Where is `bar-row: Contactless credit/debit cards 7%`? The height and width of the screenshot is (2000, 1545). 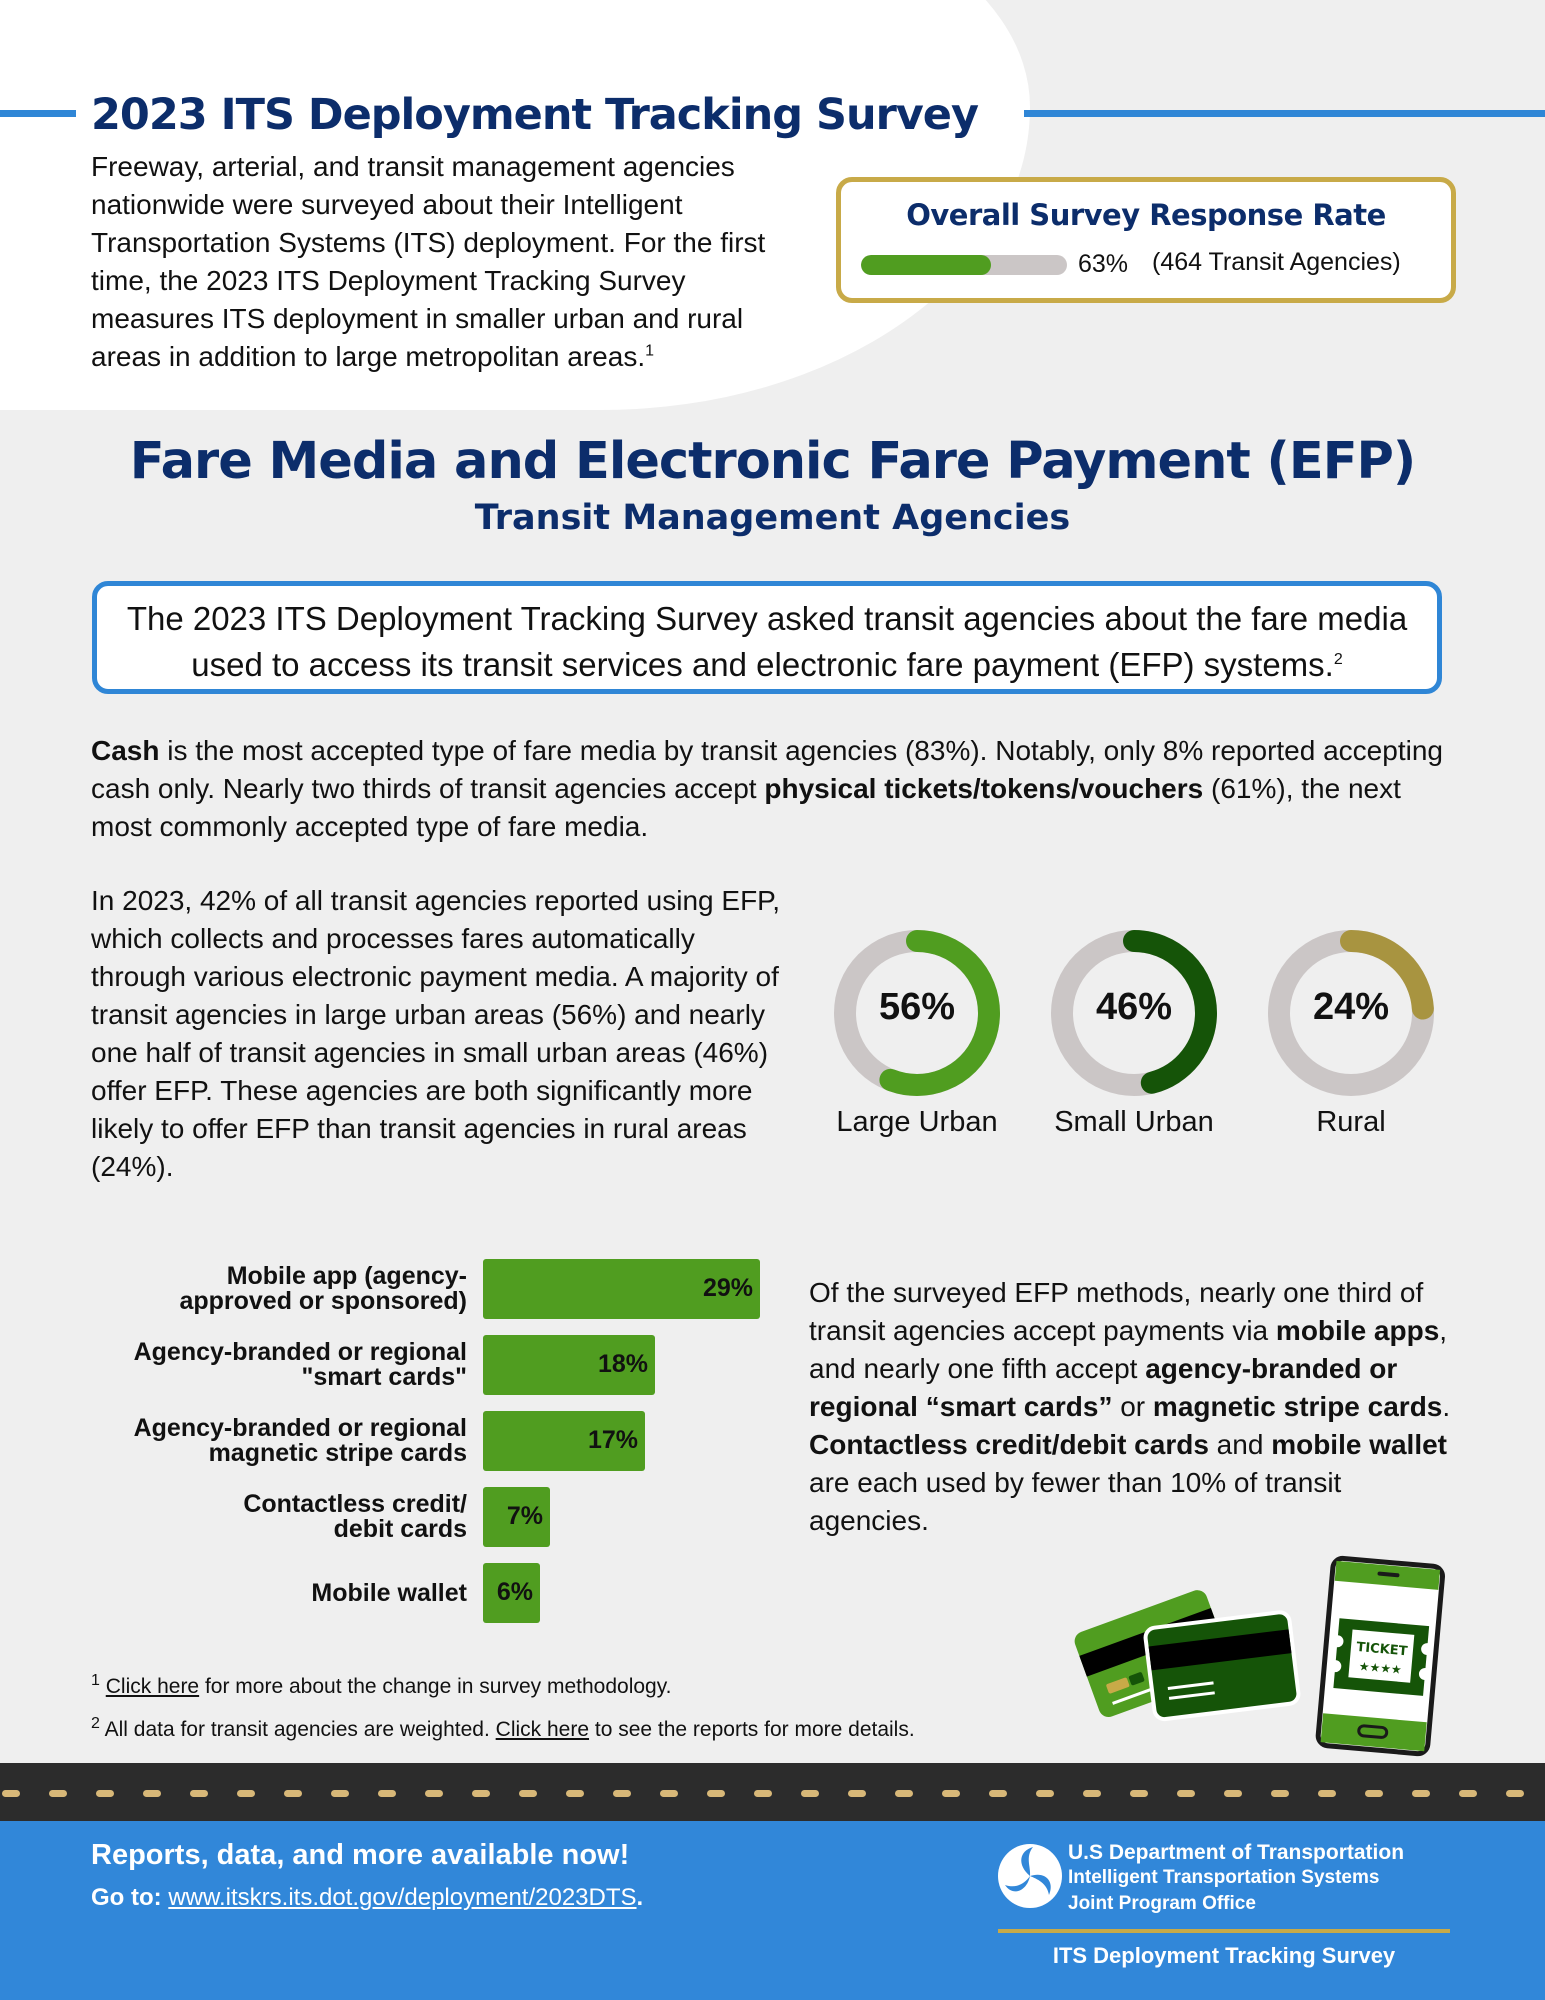
bar-row: Contactless credit/debit cards 7% is located at coordinates (420, 1517).